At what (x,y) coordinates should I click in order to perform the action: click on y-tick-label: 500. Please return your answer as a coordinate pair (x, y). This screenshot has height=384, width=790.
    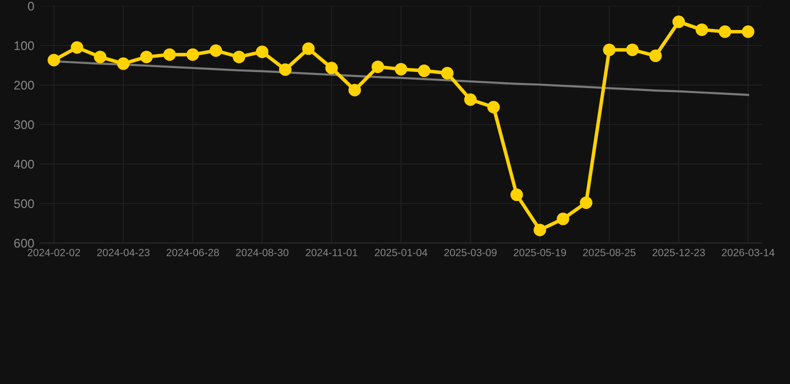
    Looking at the image, I should click on (24, 203).